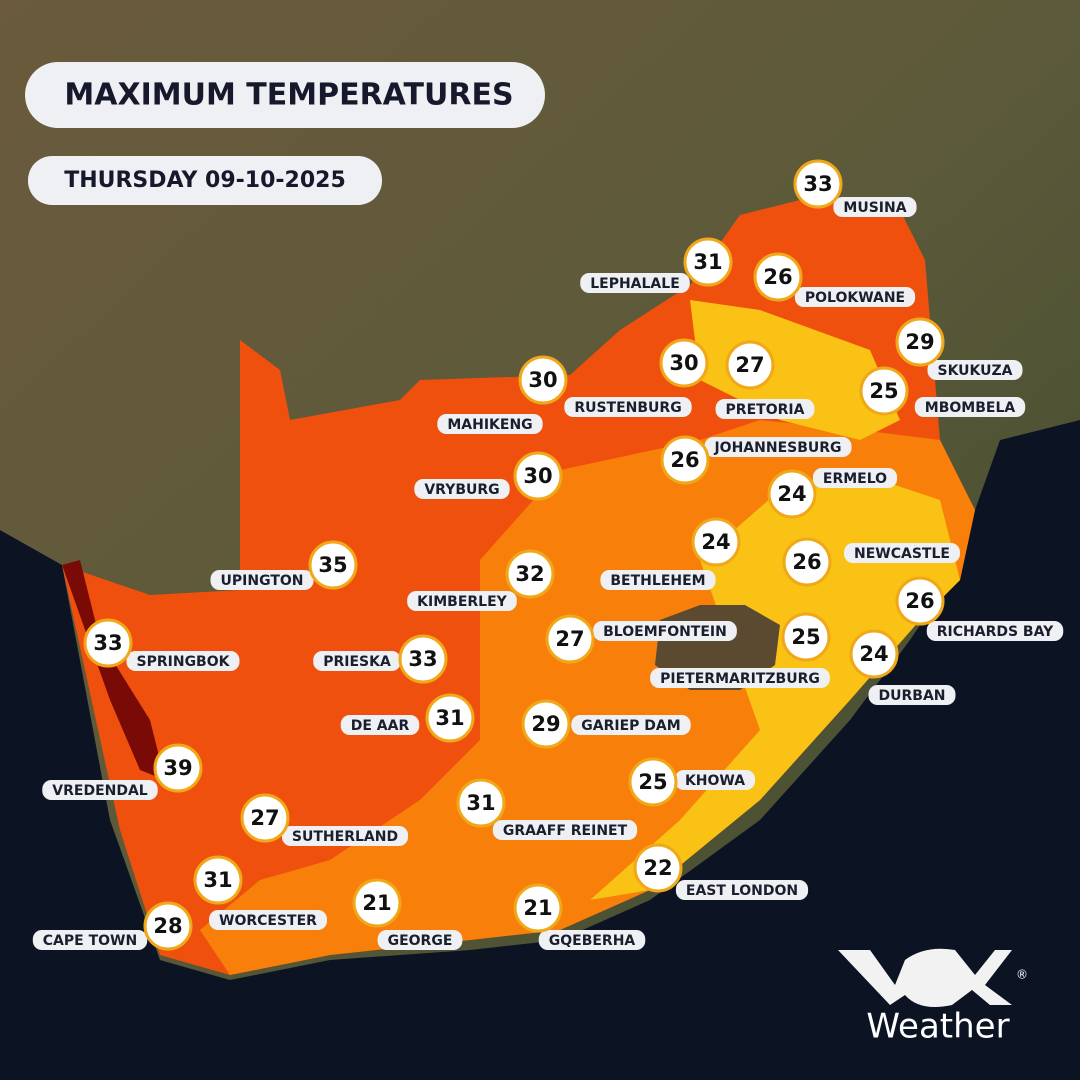  I want to click on title: MAXIMUM TEMPERATURES, so click(288, 95).